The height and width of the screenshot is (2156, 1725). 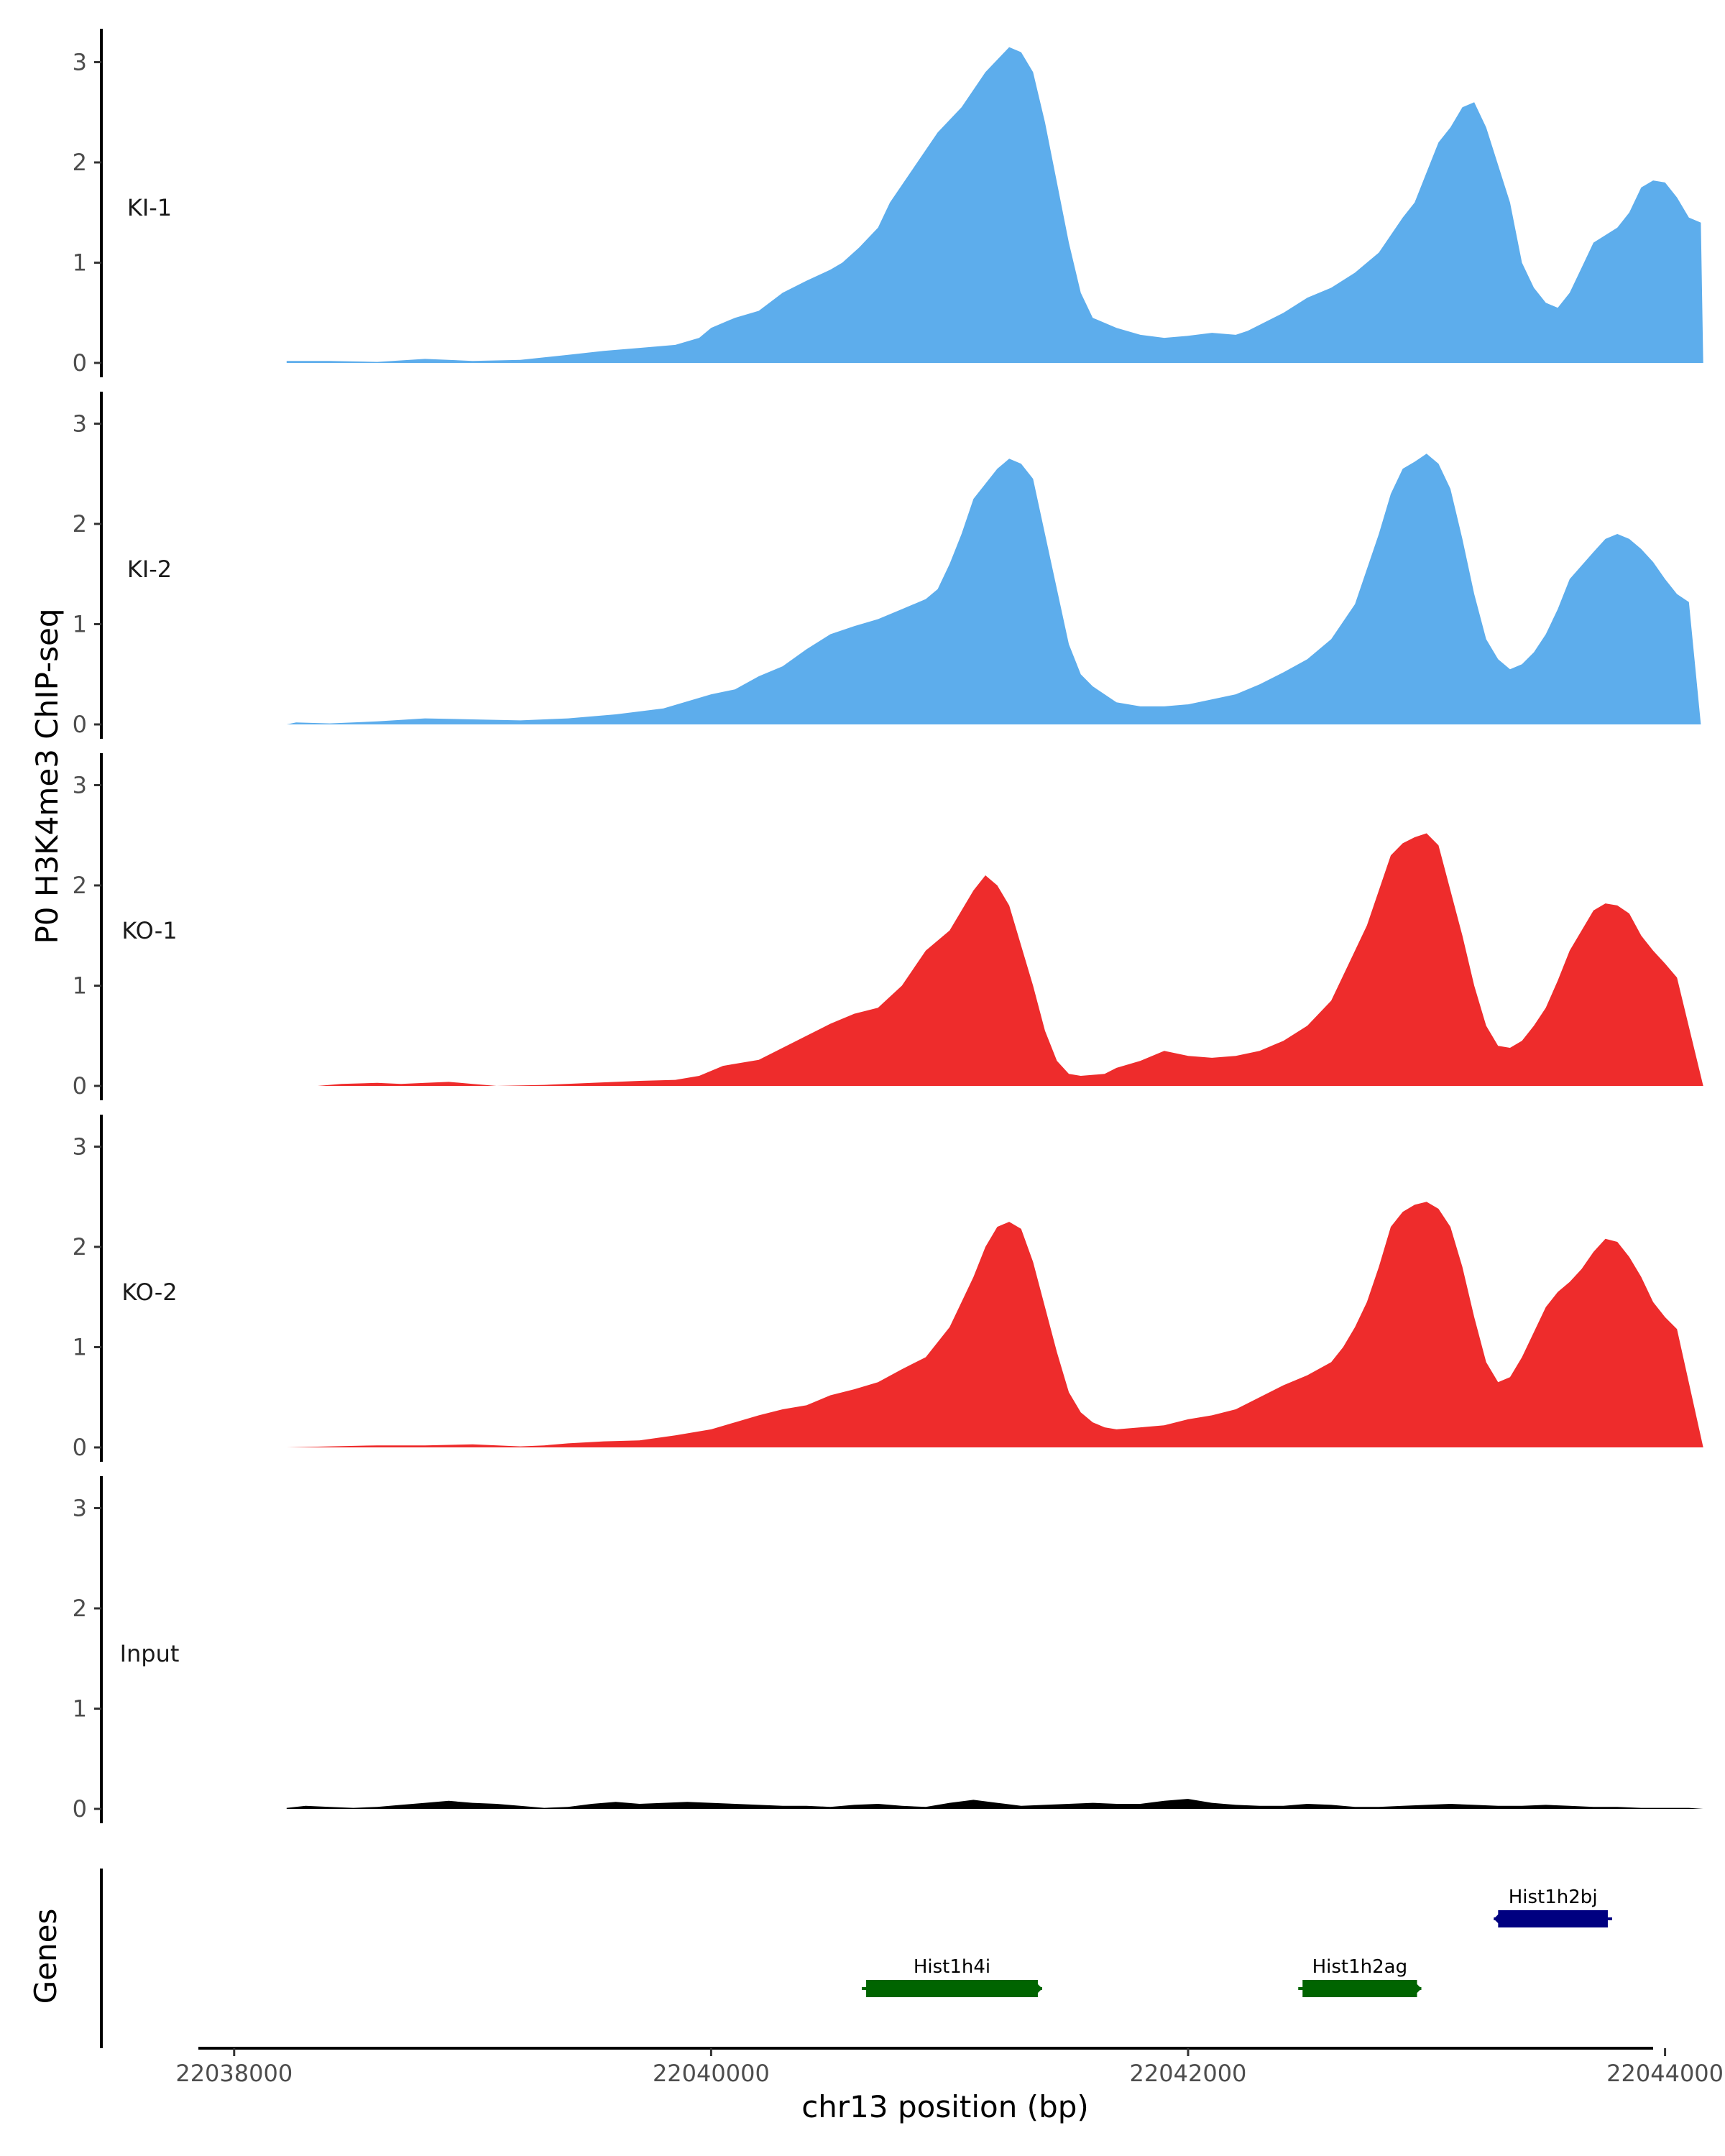 What do you see at coordinates (1237, 1941) in the screenshot?
I see `gene-marks: Hist1h4i Hist1h2ag Hist1h2bj` at bounding box center [1237, 1941].